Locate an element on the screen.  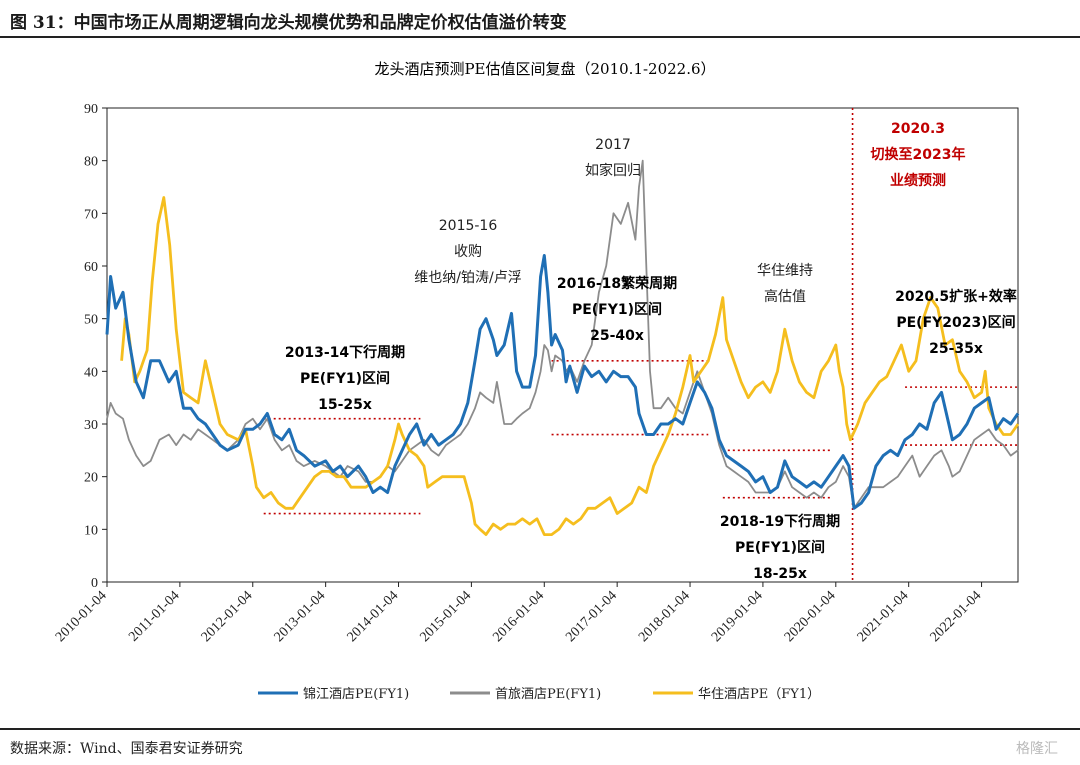
watermark: 格隆汇 is located at coordinates (1037, 749).